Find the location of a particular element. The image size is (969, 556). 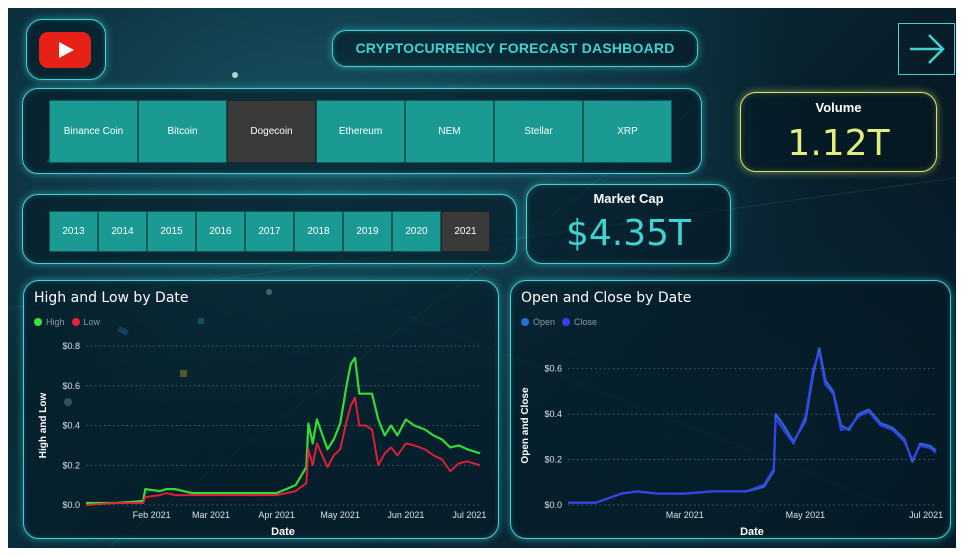

year-option-2017: 2017 is located at coordinates (269, 231).